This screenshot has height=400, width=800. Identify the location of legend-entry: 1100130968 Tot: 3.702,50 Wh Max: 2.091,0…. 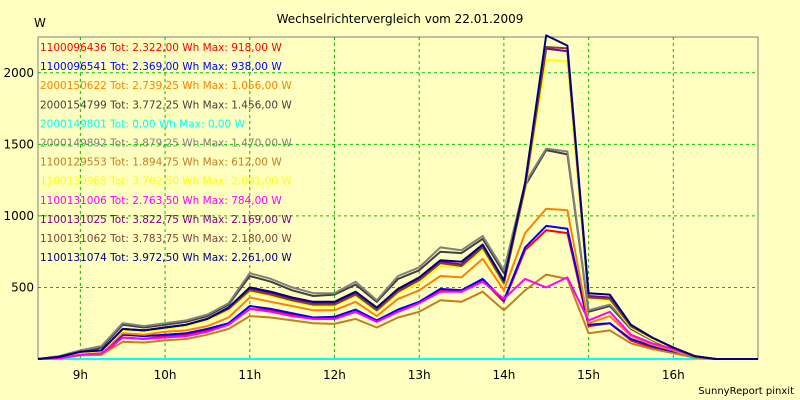
(166, 182).